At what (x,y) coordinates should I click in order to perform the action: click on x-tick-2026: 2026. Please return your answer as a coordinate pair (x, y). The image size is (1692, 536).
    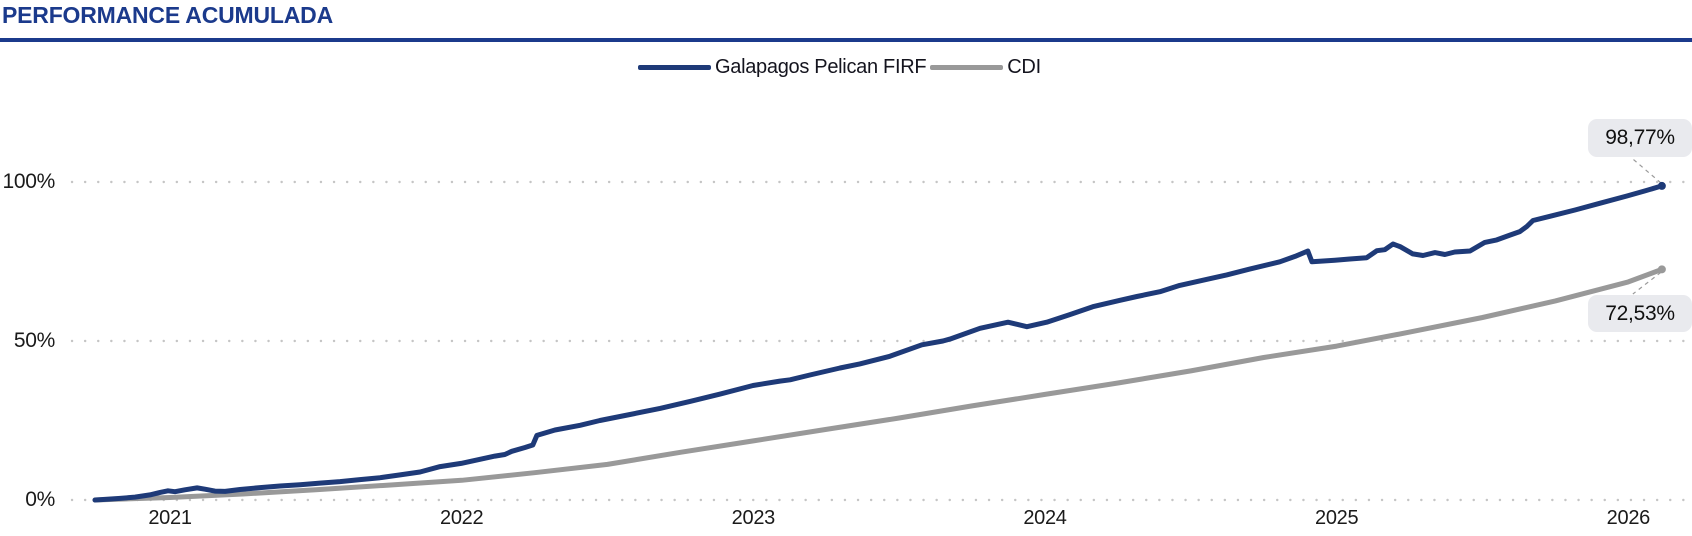
    Looking at the image, I should click on (1628, 518).